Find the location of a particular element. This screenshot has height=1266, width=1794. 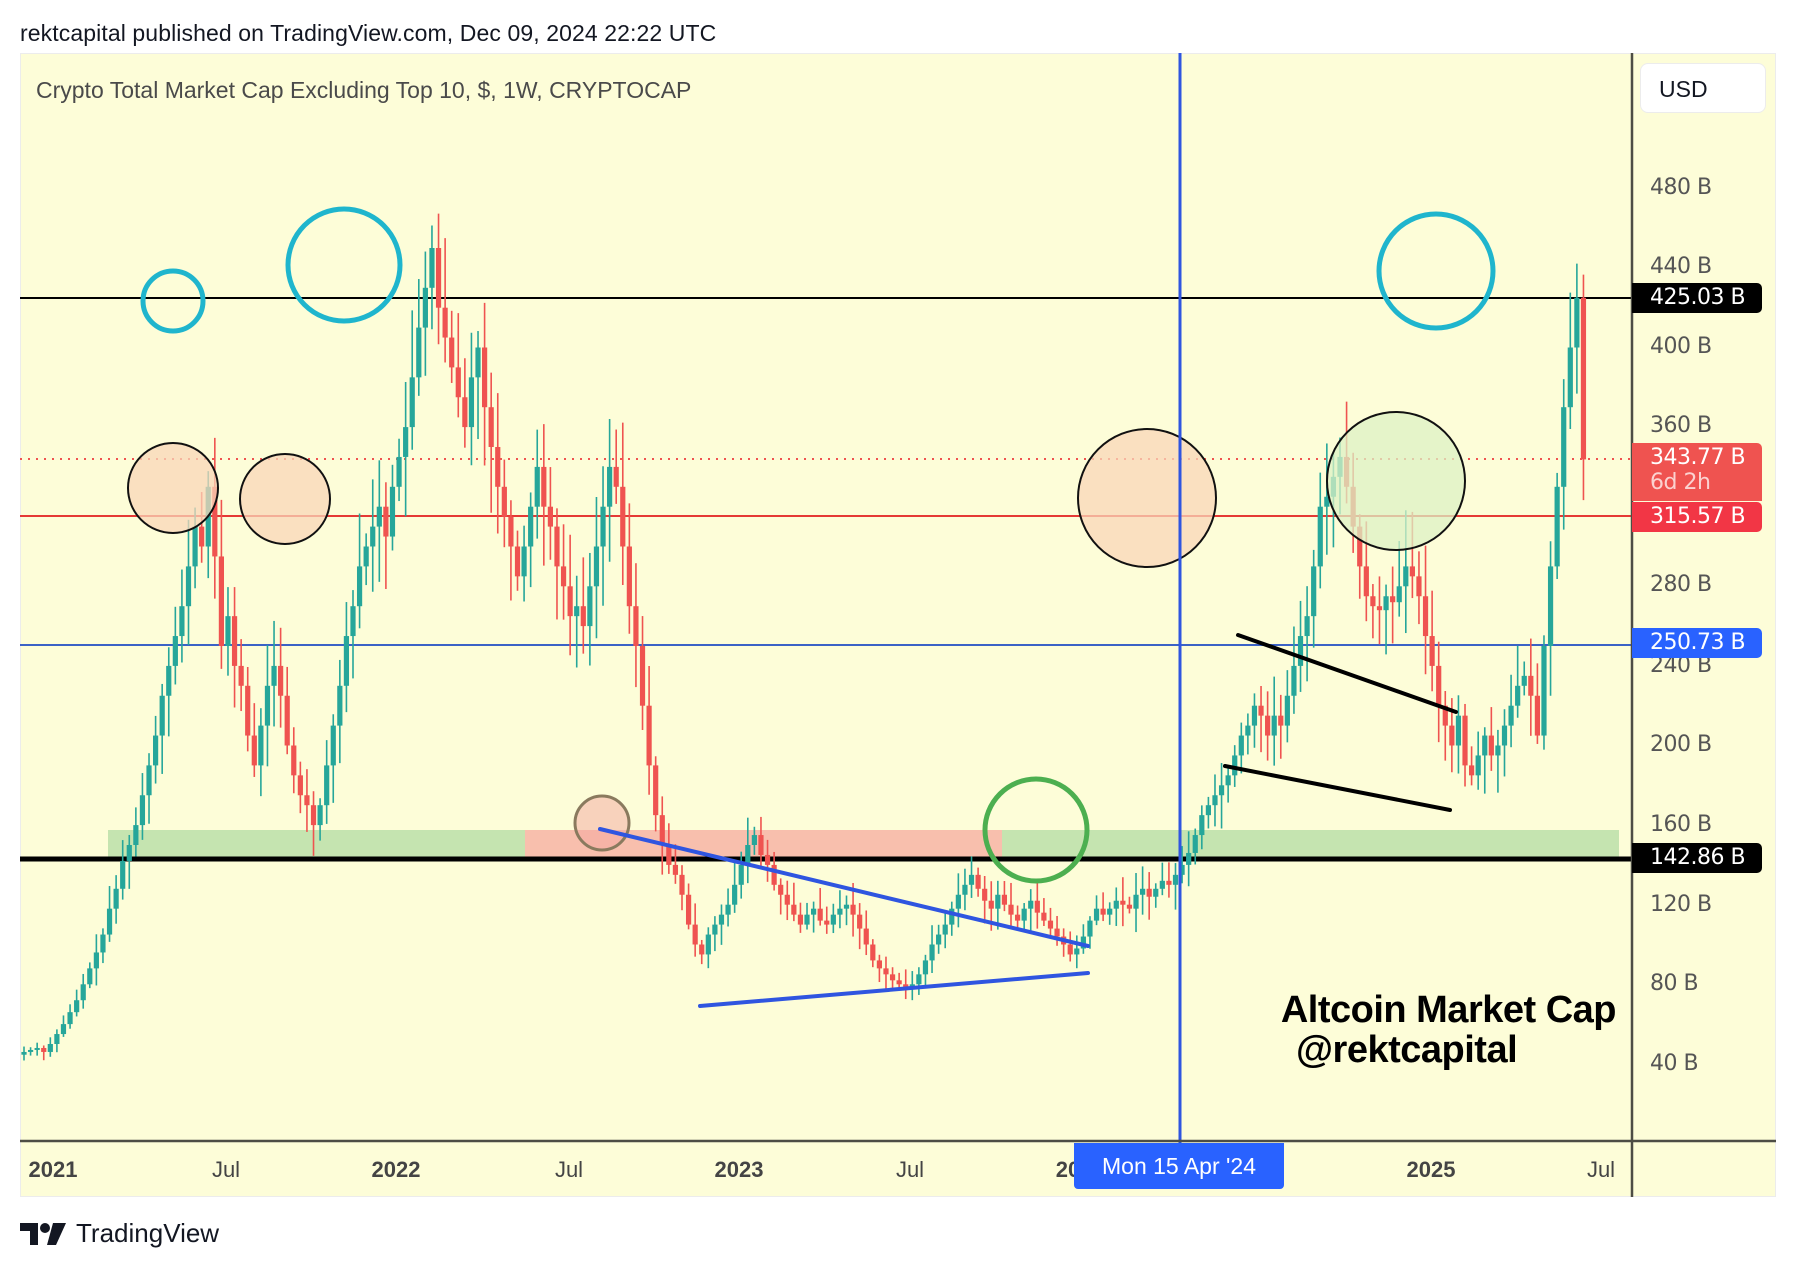

channel-upper-trendline is located at coordinates (1347, 673).